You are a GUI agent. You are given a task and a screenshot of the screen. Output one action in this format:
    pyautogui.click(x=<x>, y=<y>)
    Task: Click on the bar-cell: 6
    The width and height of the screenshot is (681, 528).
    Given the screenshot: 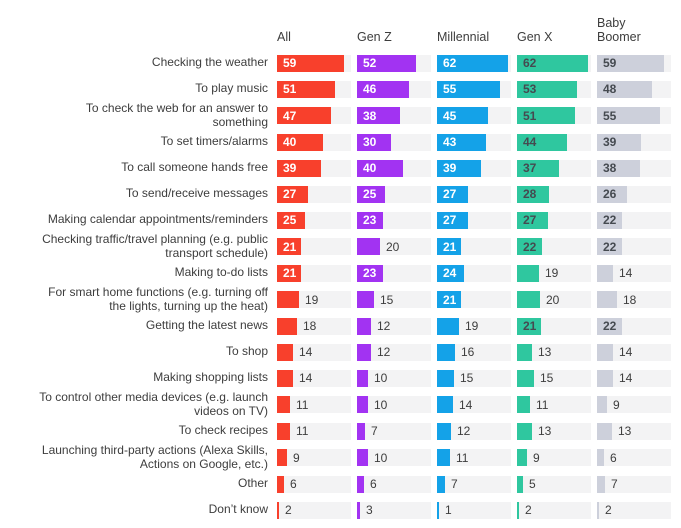 What is the action you would take?
    pyautogui.click(x=314, y=484)
    